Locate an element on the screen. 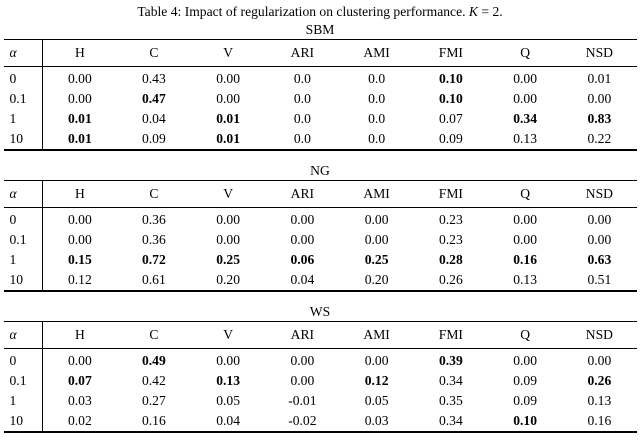 The width and height of the screenshot is (640, 447). metric-value-cell: 0.49 is located at coordinates (153, 360).